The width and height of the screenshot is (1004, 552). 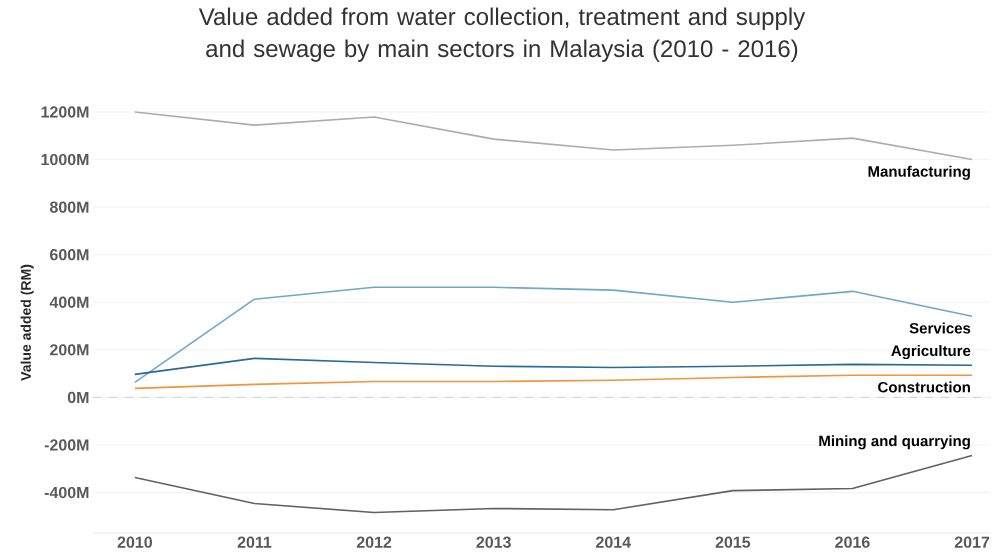 I want to click on x-tick-label: 2012, so click(x=374, y=542).